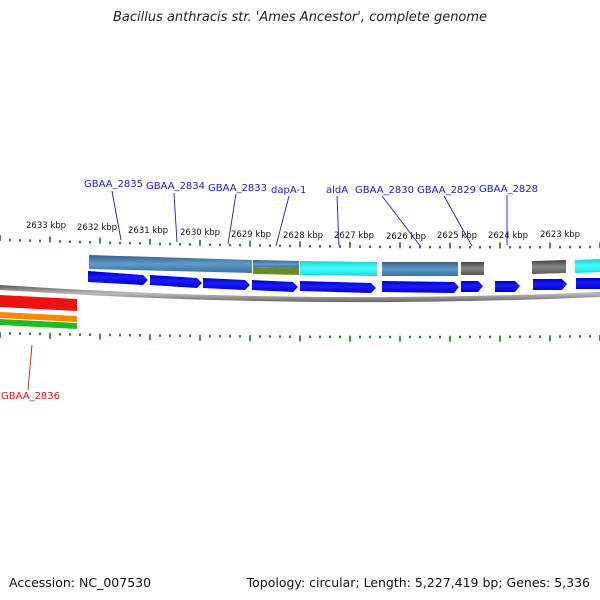 The width and height of the screenshot is (600, 600). Describe the element at coordinates (300, 242) in the screenshot. I see `top-tick-ring` at that location.